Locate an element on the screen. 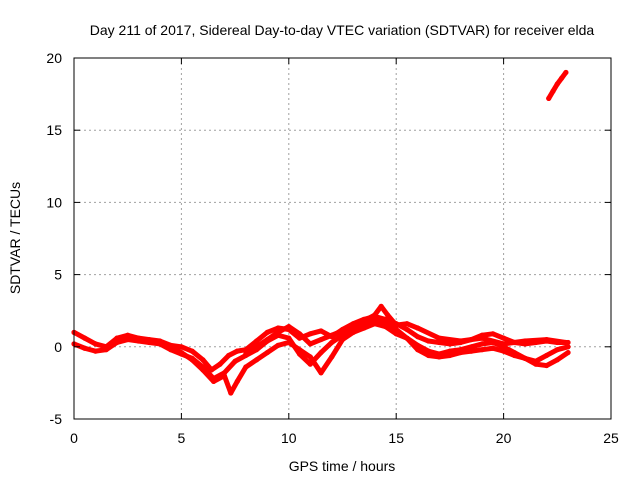 This screenshot has width=640, height=480. y-tick-label: 10 is located at coordinates (54, 202).